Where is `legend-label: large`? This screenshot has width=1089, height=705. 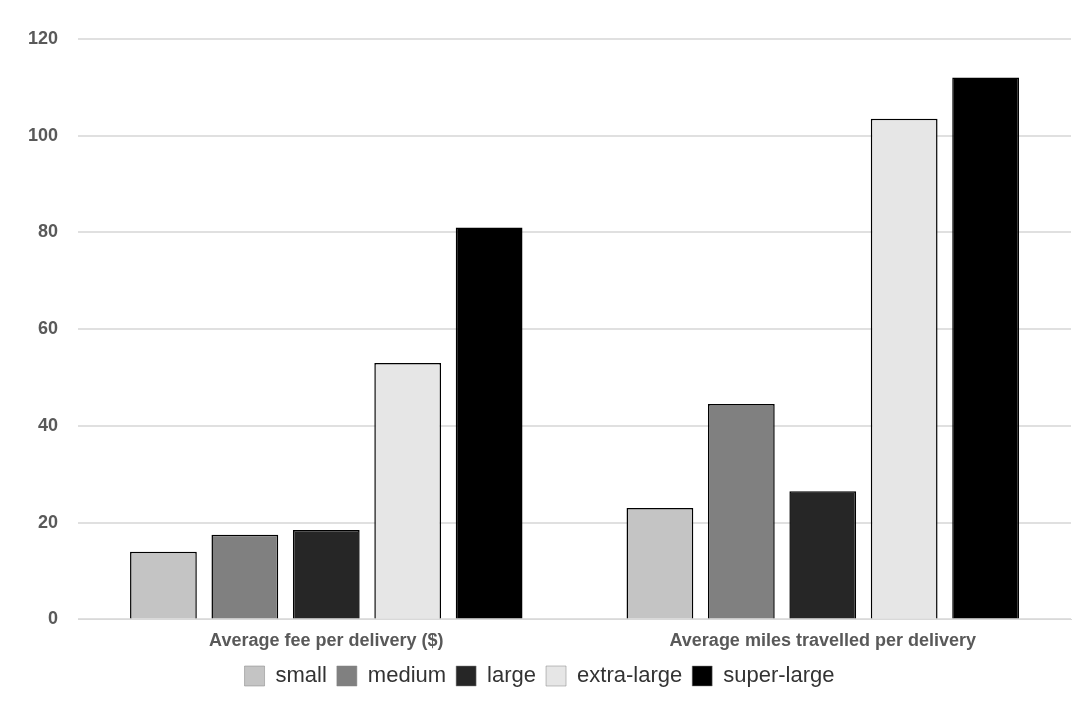
legend-label: large is located at coordinates (512, 675).